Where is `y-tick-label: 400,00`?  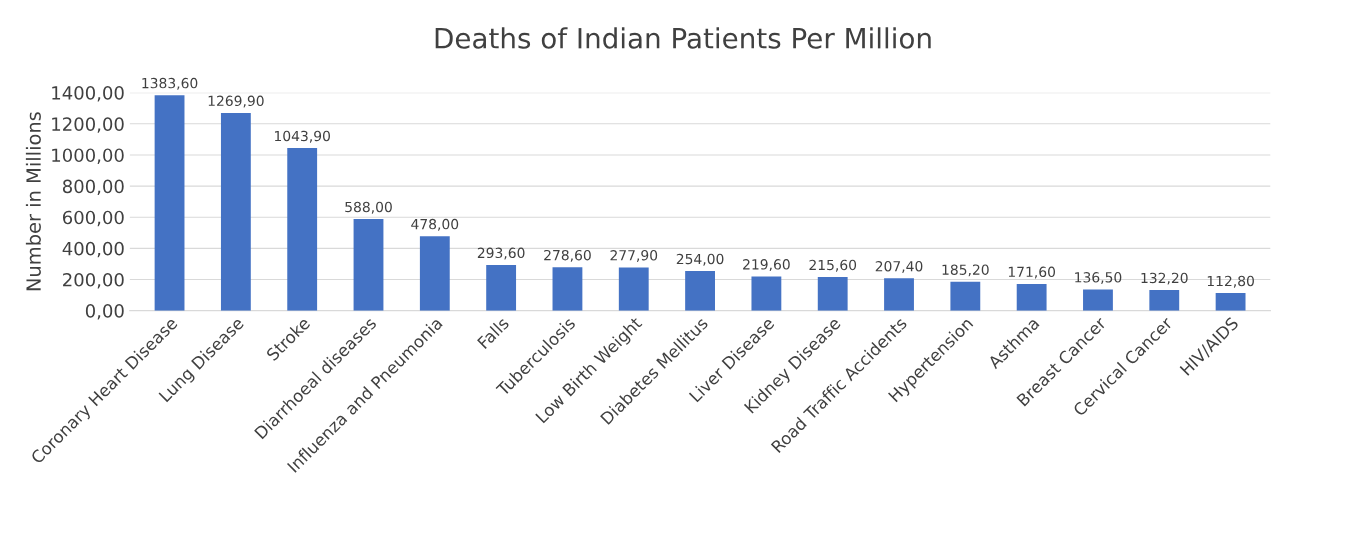
y-tick-label: 400,00 is located at coordinates (93, 249).